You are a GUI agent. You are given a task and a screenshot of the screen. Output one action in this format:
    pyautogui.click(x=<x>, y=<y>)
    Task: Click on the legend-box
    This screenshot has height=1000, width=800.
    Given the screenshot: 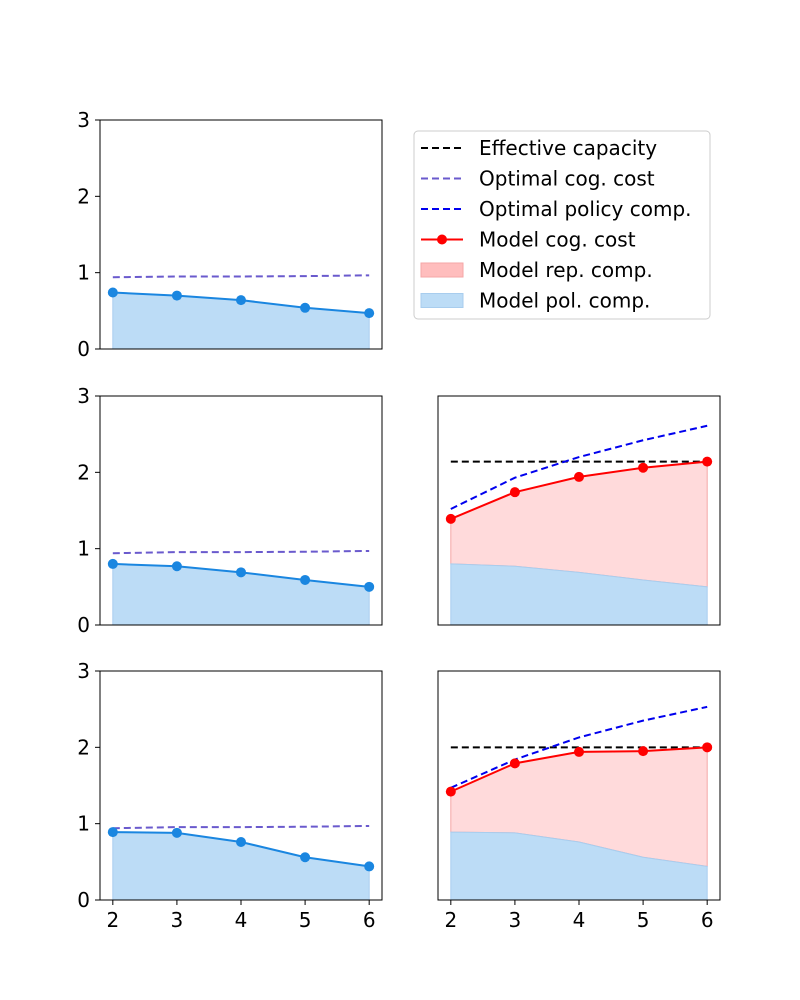 What is the action you would take?
    pyautogui.click(x=562, y=225)
    